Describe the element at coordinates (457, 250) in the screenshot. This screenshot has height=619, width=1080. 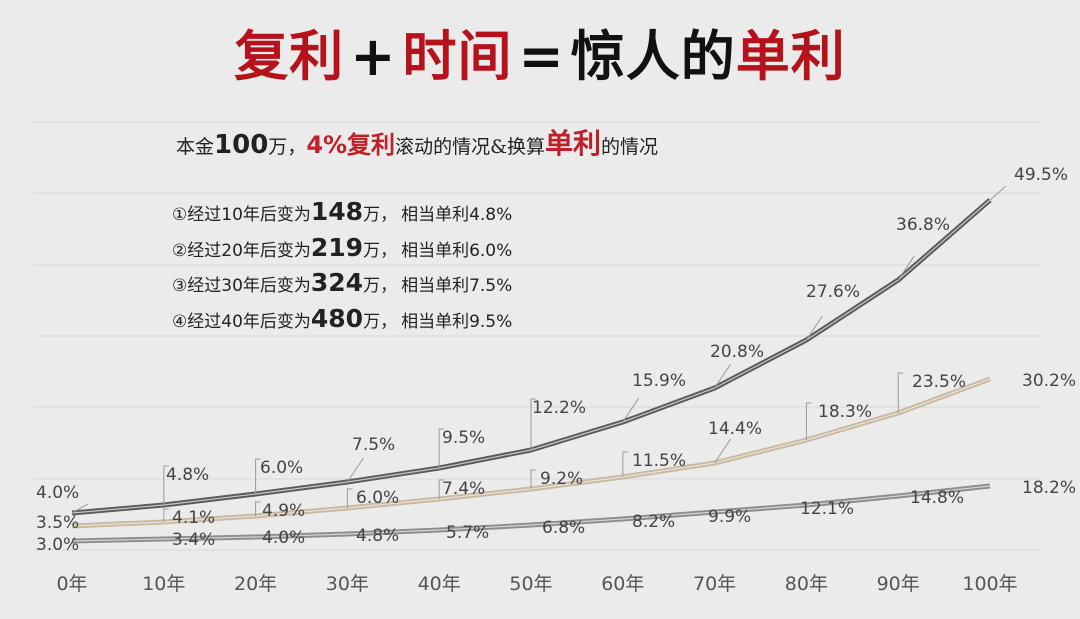
I see `note-equivalent: 相当单利6.0%` at that location.